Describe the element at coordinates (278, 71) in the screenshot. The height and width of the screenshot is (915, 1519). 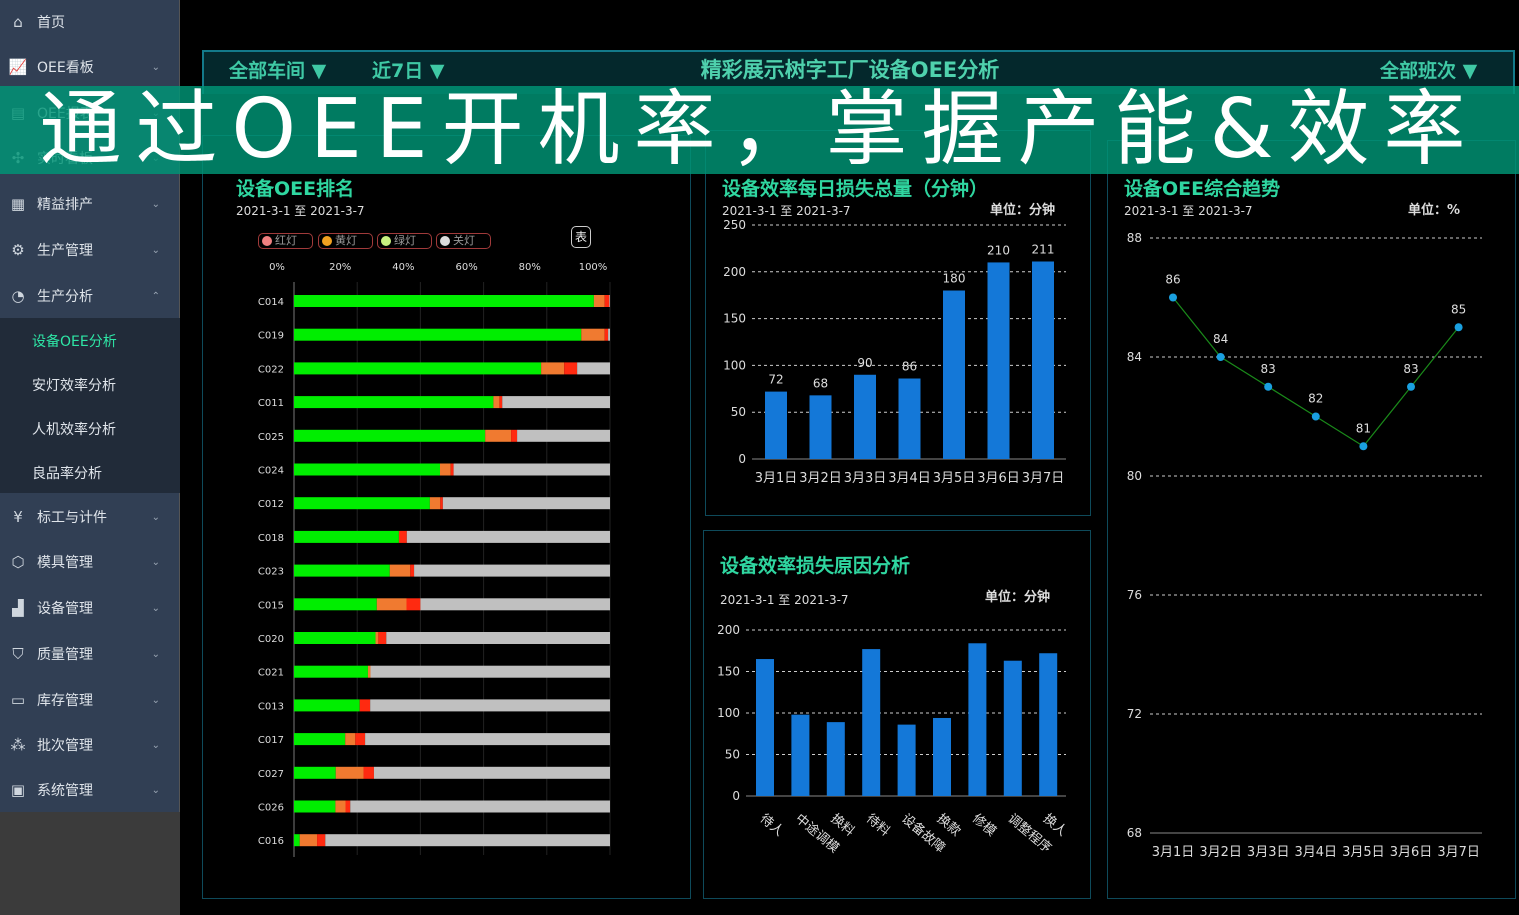
I see `workshop-select: 全部车间 ▼` at that location.